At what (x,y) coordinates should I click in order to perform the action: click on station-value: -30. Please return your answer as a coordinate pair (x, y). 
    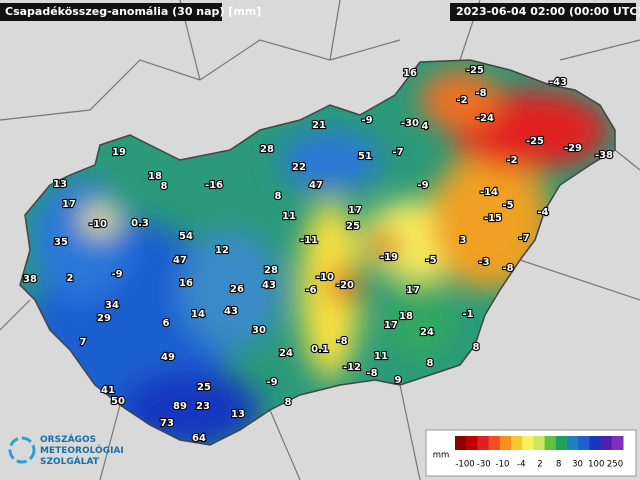
    Looking at the image, I should click on (410, 123).